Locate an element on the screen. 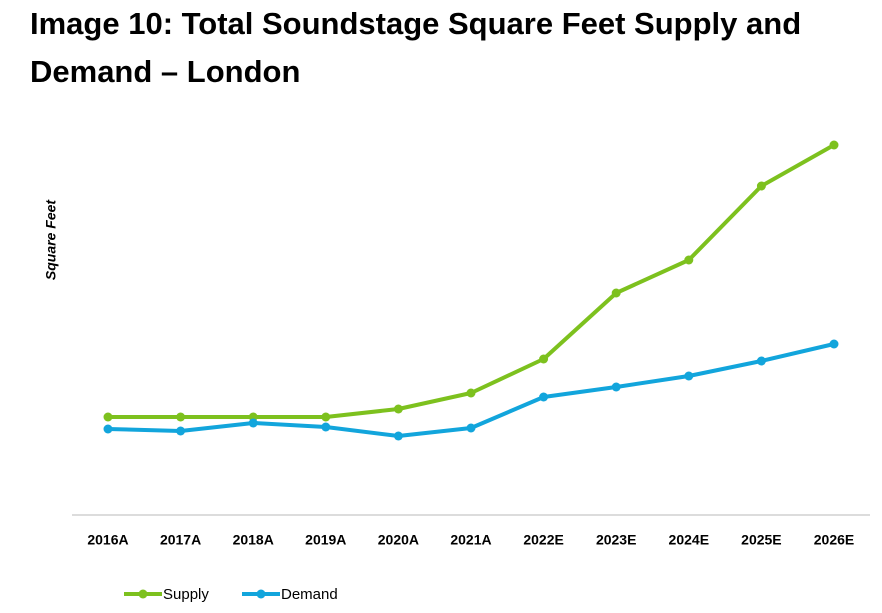  legend-label: Demand is located at coordinates (309, 594).